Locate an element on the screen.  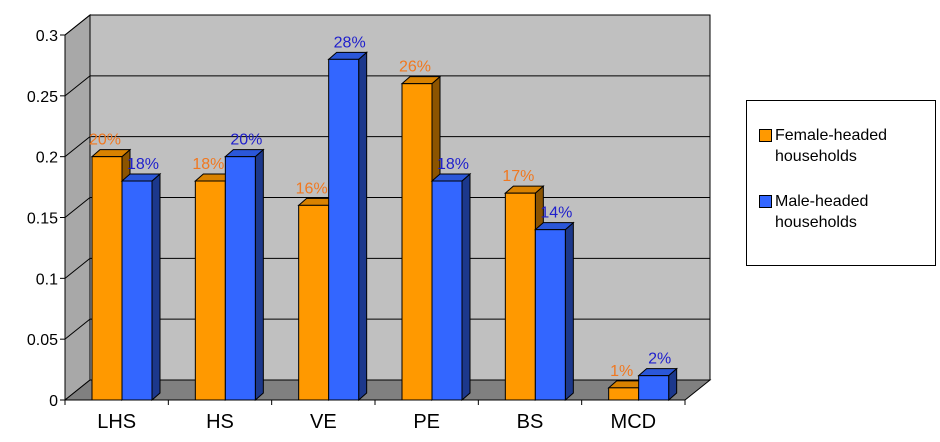
data-label: 14% is located at coordinates (556, 213).